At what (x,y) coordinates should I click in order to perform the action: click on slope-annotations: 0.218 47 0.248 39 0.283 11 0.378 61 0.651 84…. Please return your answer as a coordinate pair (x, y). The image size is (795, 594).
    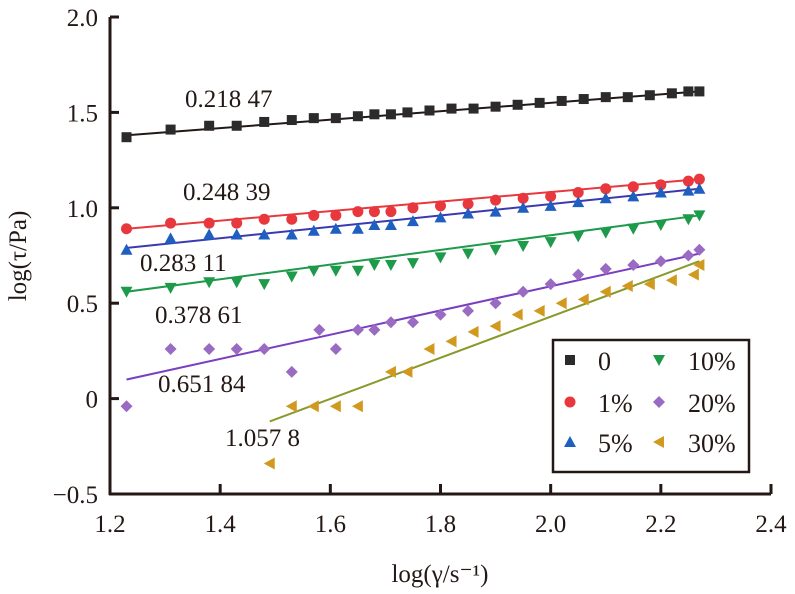
    Looking at the image, I should click on (220, 269).